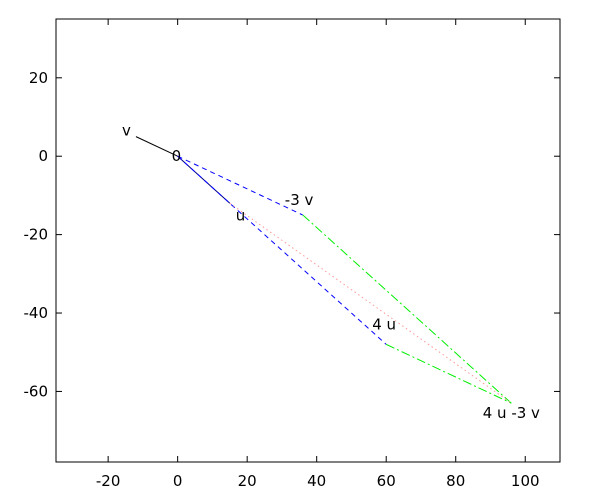 Image resolution: width=600 pixels, height=500 pixels. Describe the element at coordinates (38, 78) in the screenshot. I see `y-tick-label: 20` at that location.